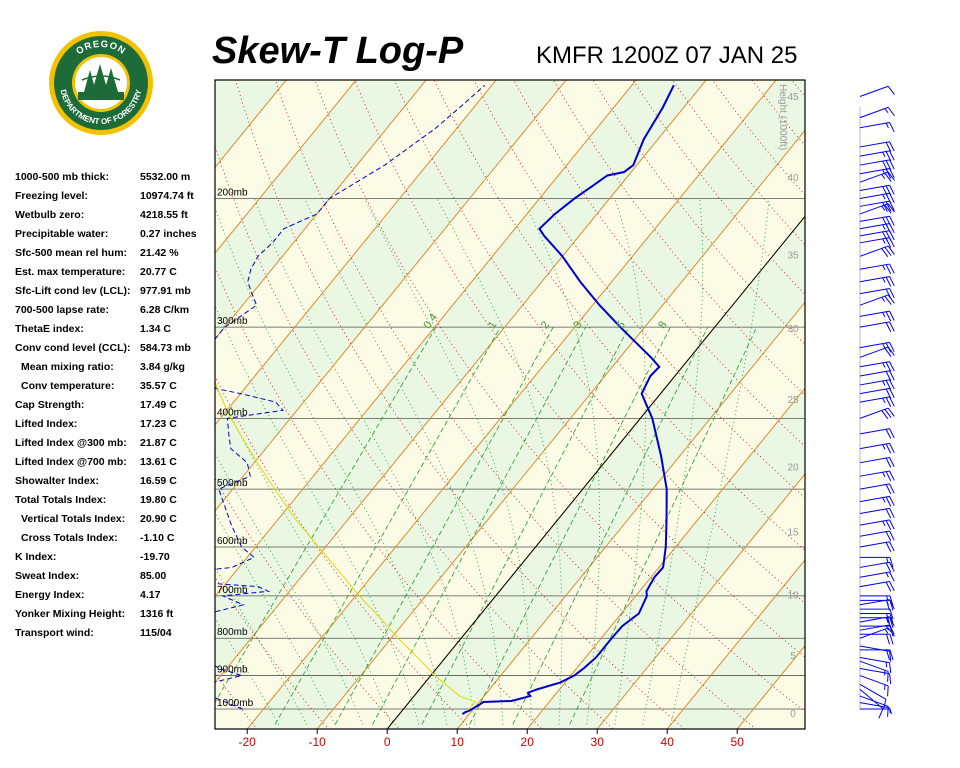  Describe the element at coordinates (232, 412) in the screenshot. I see `pressure-label: 400mb` at that location.